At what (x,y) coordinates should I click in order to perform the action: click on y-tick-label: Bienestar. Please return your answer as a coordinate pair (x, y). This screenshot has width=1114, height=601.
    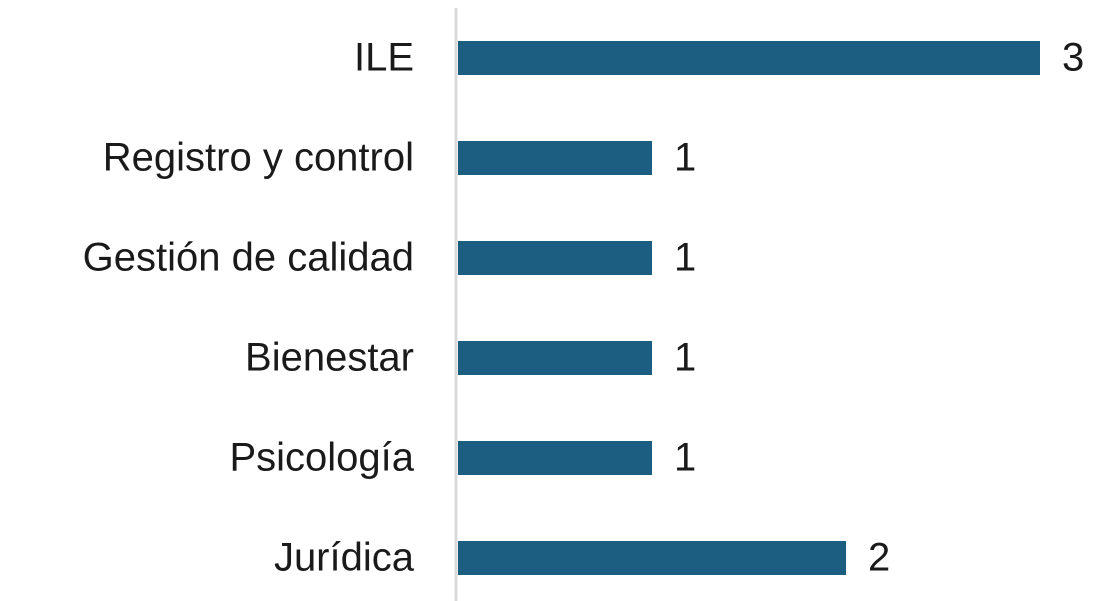
    Looking at the image, I should click on (329, 358).